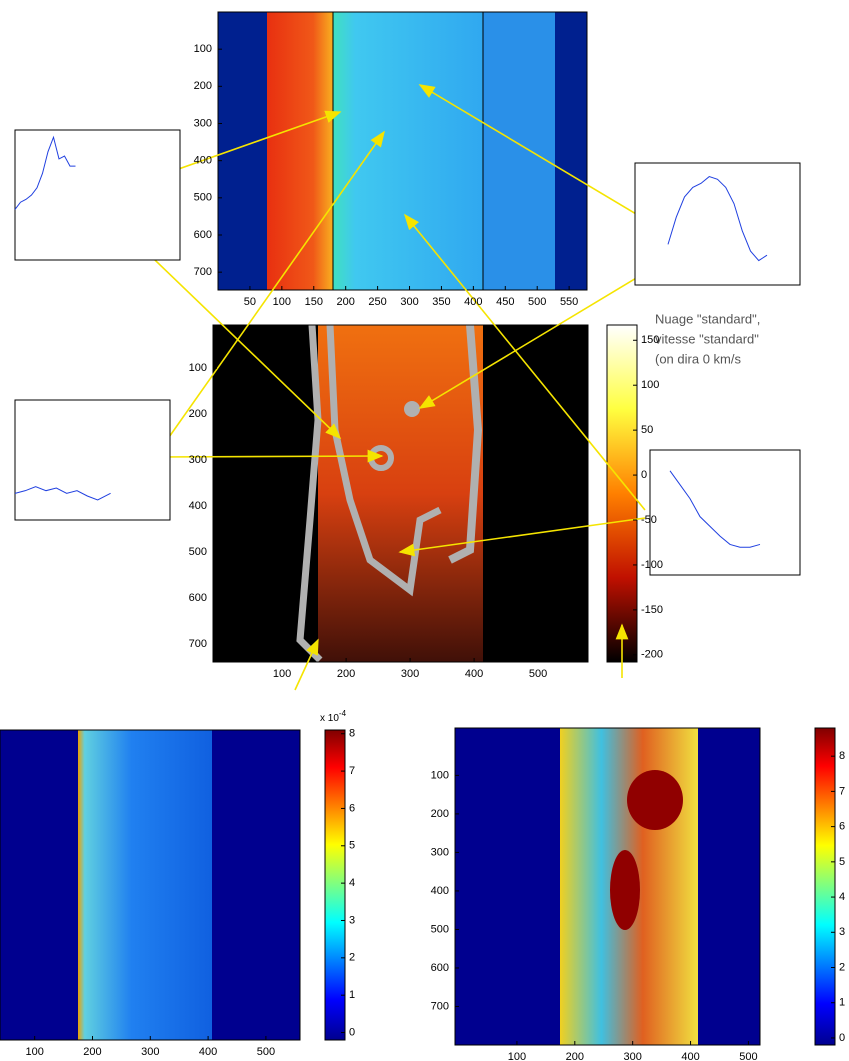 The width and height of the screenshot is (849, 1061). I want to click on heatmap-bottom-left, so click(150, 885).